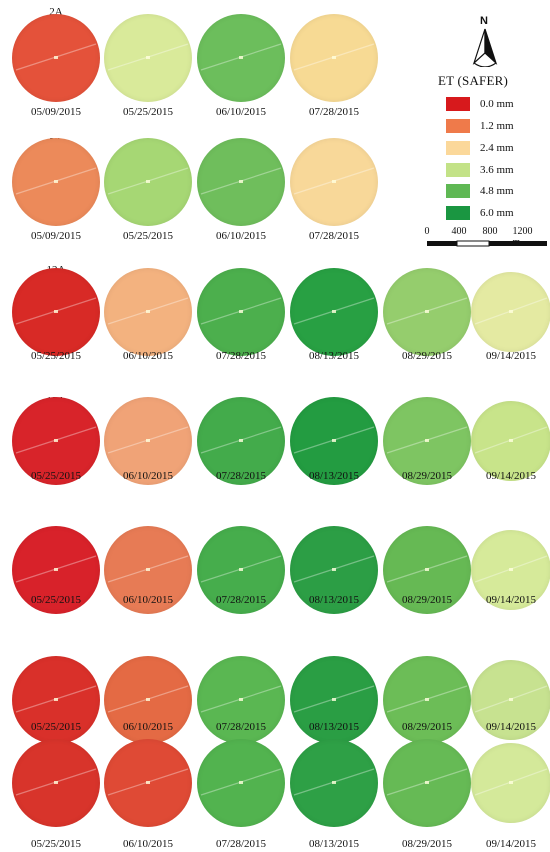  I want to click on date-label-2a-2: 05/25/2015, so click(148, 112).